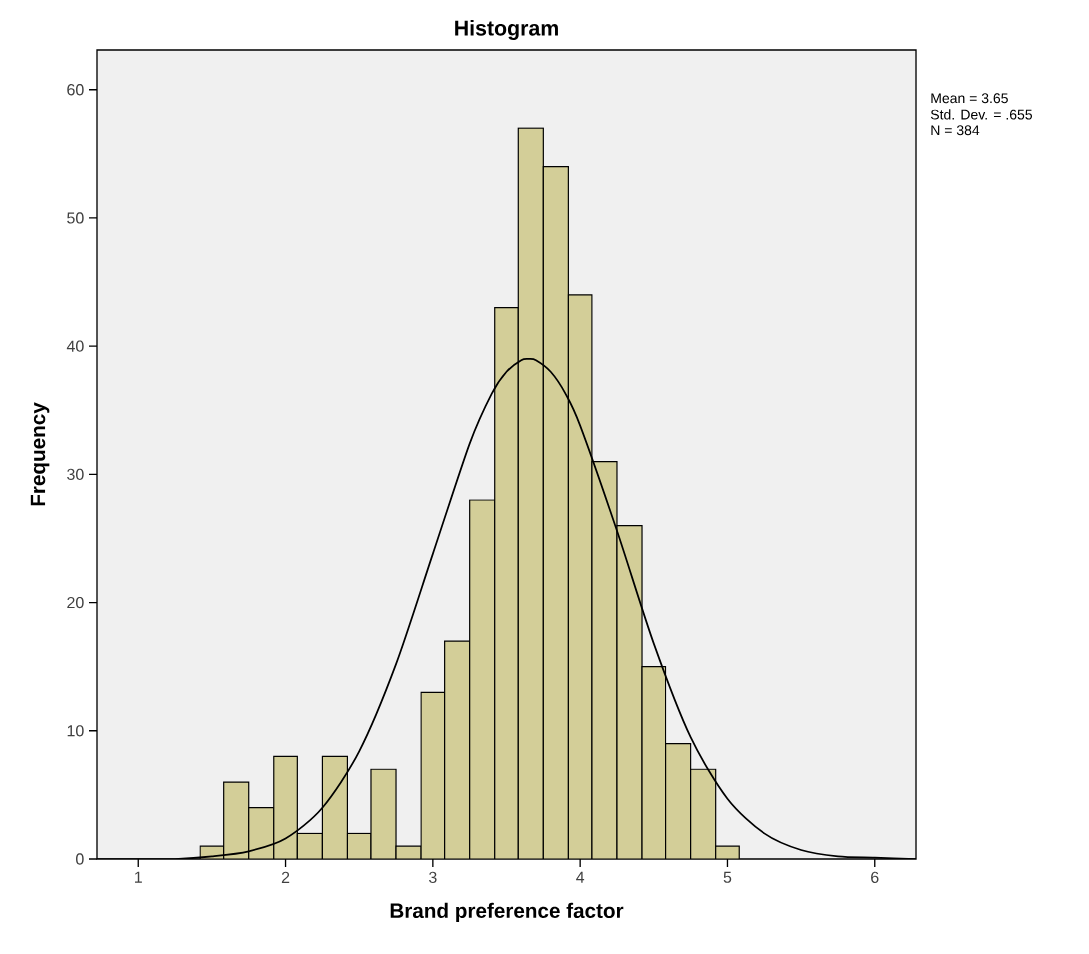 The height and width of the screenshot is (954, 1089). I want to click on x-tick-label: 3, so click(433, 877).